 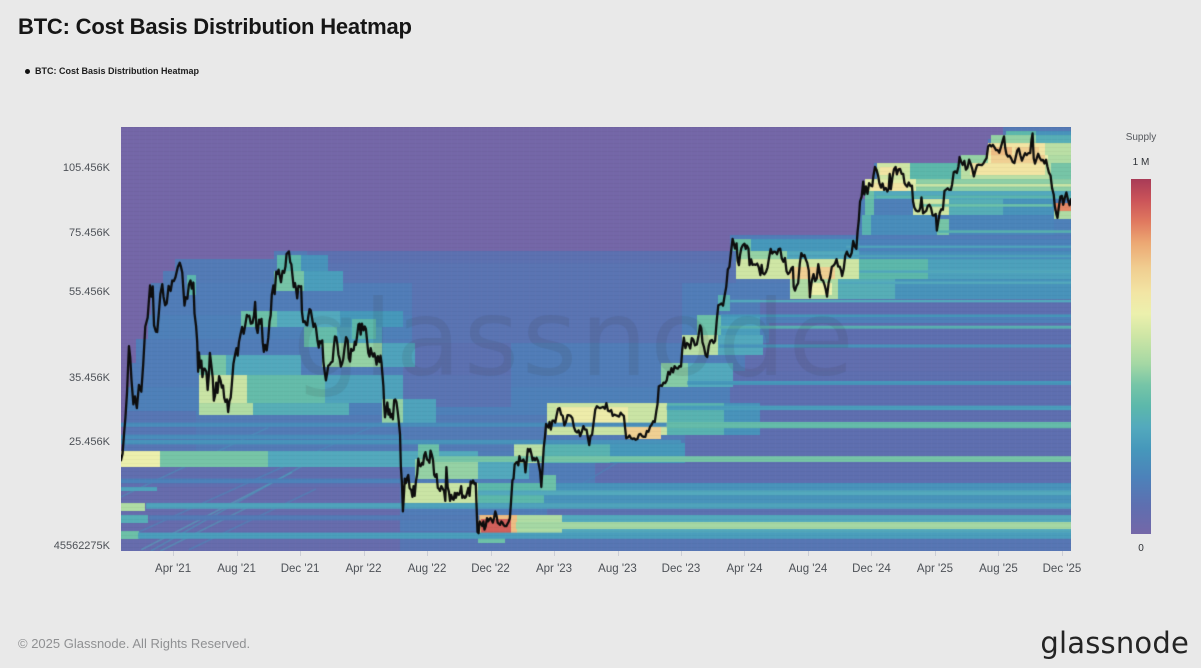 I want to click on colorbar-gradient, so click(x=1141, y=356).